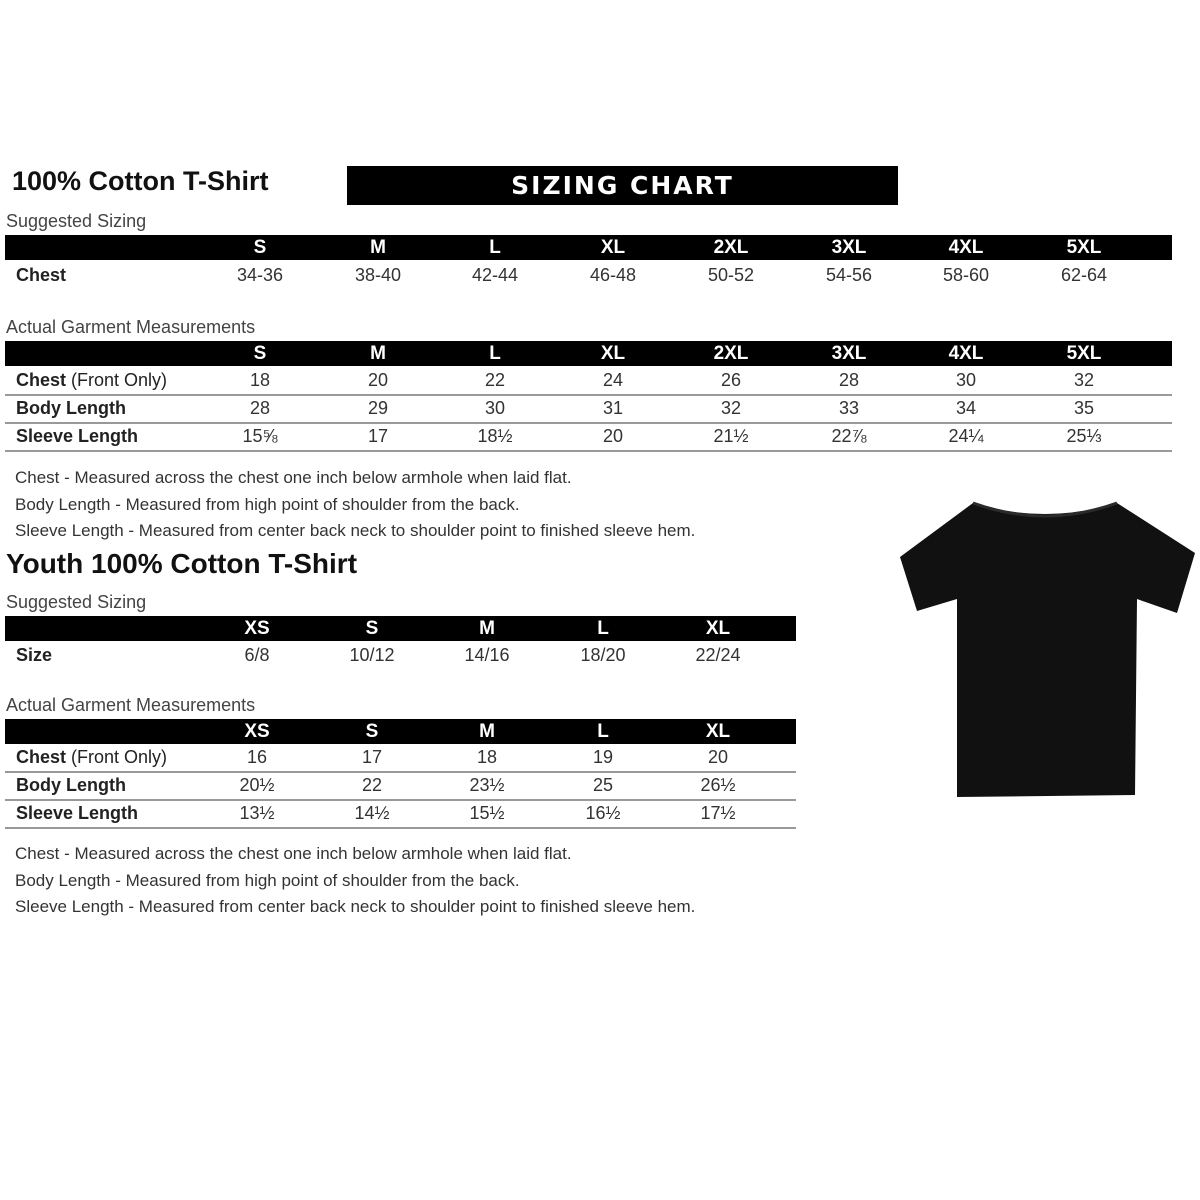 This screenshot has height=1200, width=1200. Describe the element at coordinates (257, 813) in the screenshot. I see `youth-actual-cell: 13½` at that location.